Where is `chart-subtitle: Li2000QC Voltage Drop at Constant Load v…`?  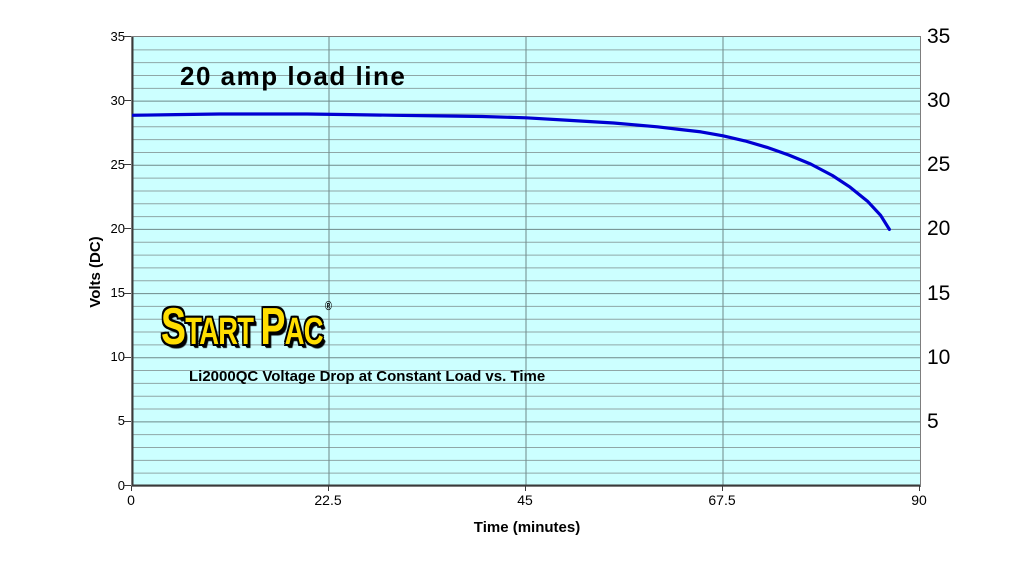
chart-subtitle: Li2000QC Voltage Drop at Constant Load v… is located at coordinates (367, 376).